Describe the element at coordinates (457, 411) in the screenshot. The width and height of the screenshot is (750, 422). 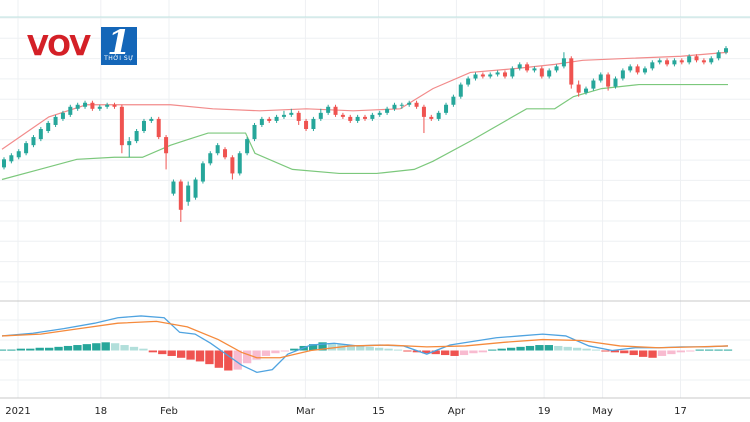
I see `x-tick-label: Apr` at that location.